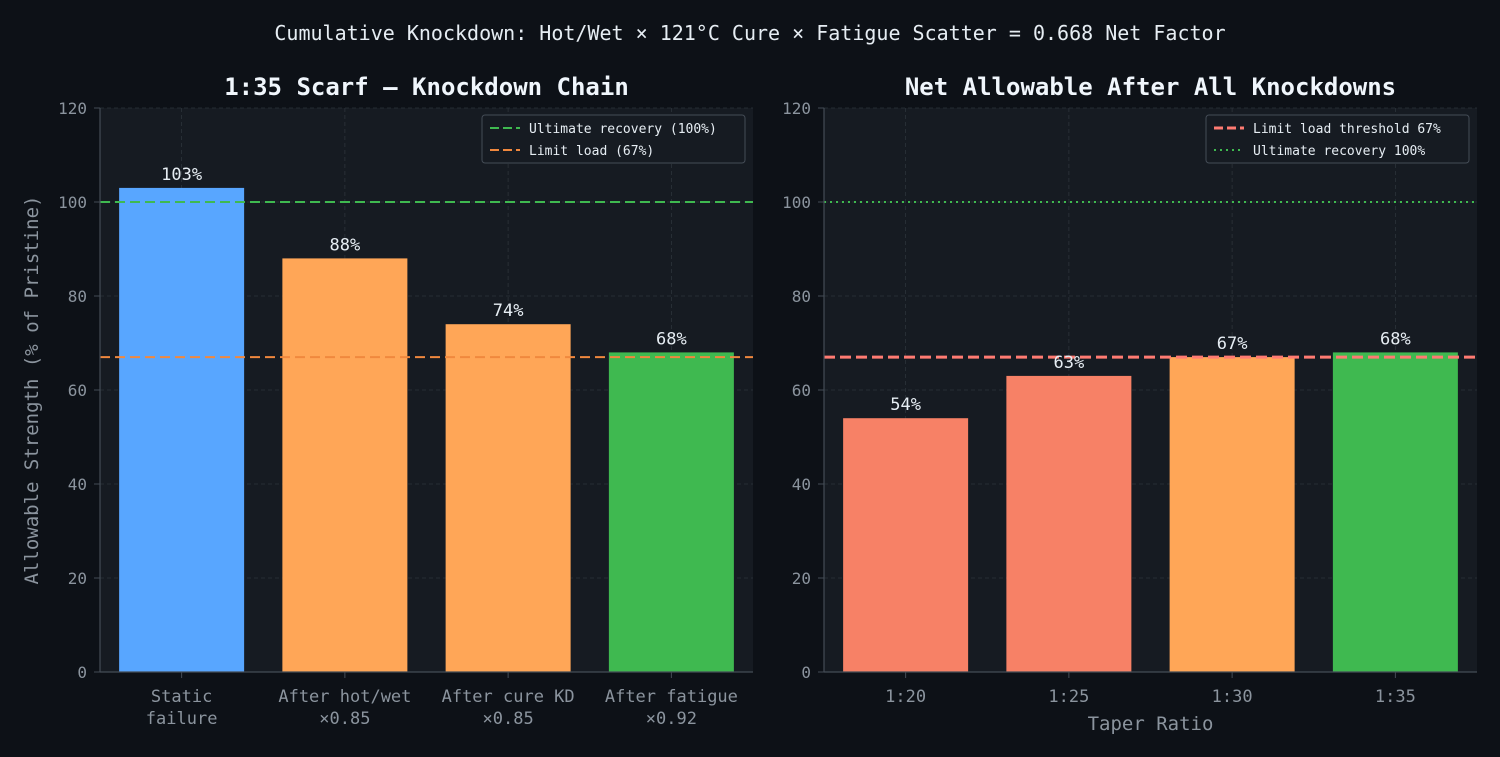 Image resolution: width=1500 pixels, height=757 pixels. What do you see at coordinates (508, 719) in the screenshot?
I see `x-tick-label-2-line-1: ×0.85` at bounding box center [508, 719].